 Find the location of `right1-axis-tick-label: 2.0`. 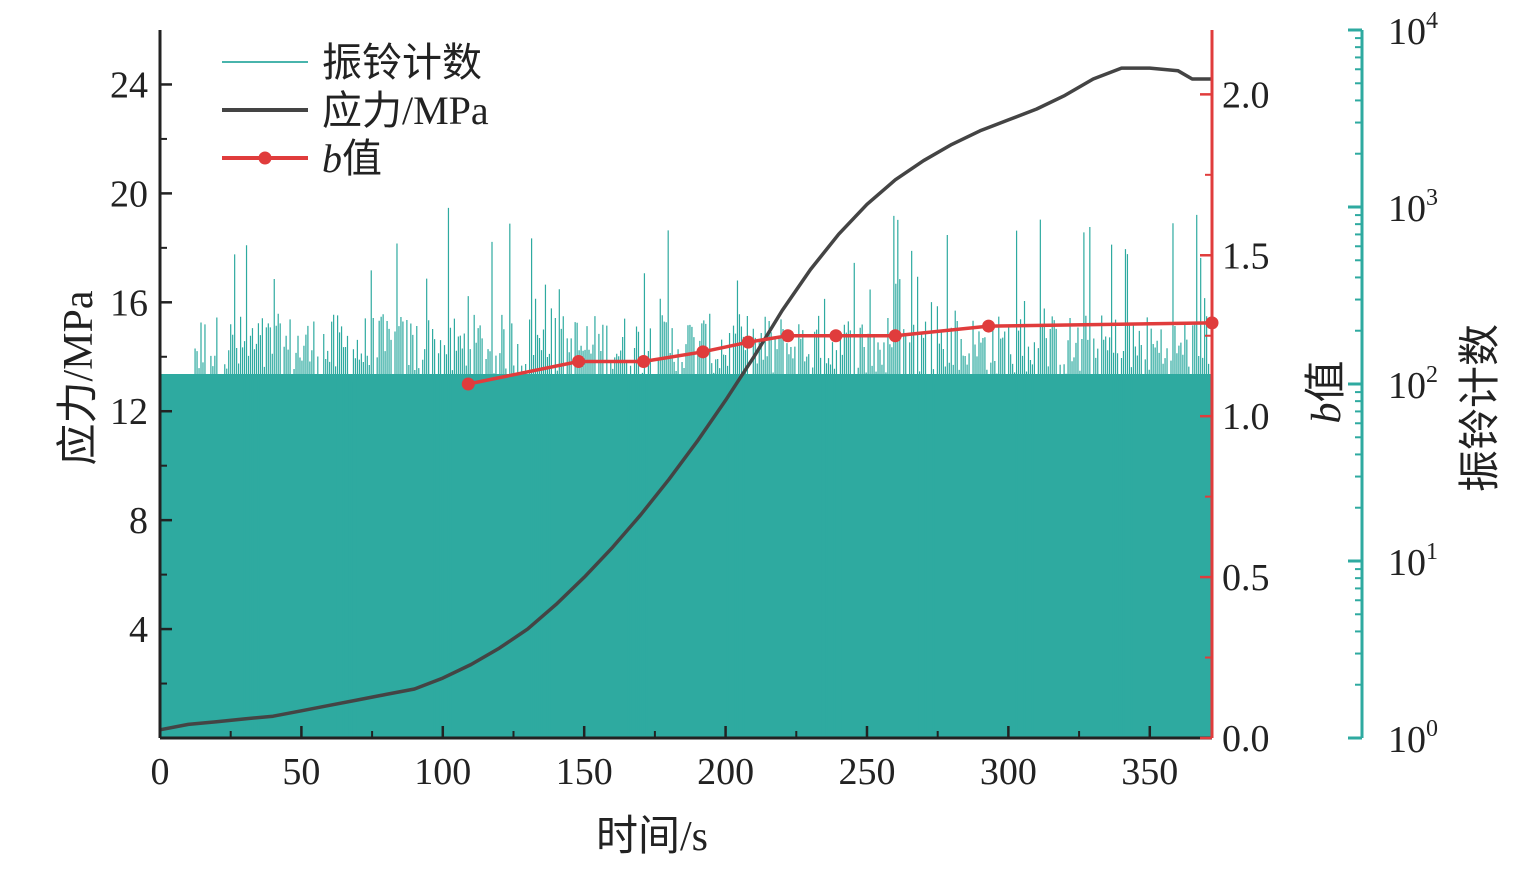

right1-axis-tick-label: 2.0 is located at coordinates (1246, 95).